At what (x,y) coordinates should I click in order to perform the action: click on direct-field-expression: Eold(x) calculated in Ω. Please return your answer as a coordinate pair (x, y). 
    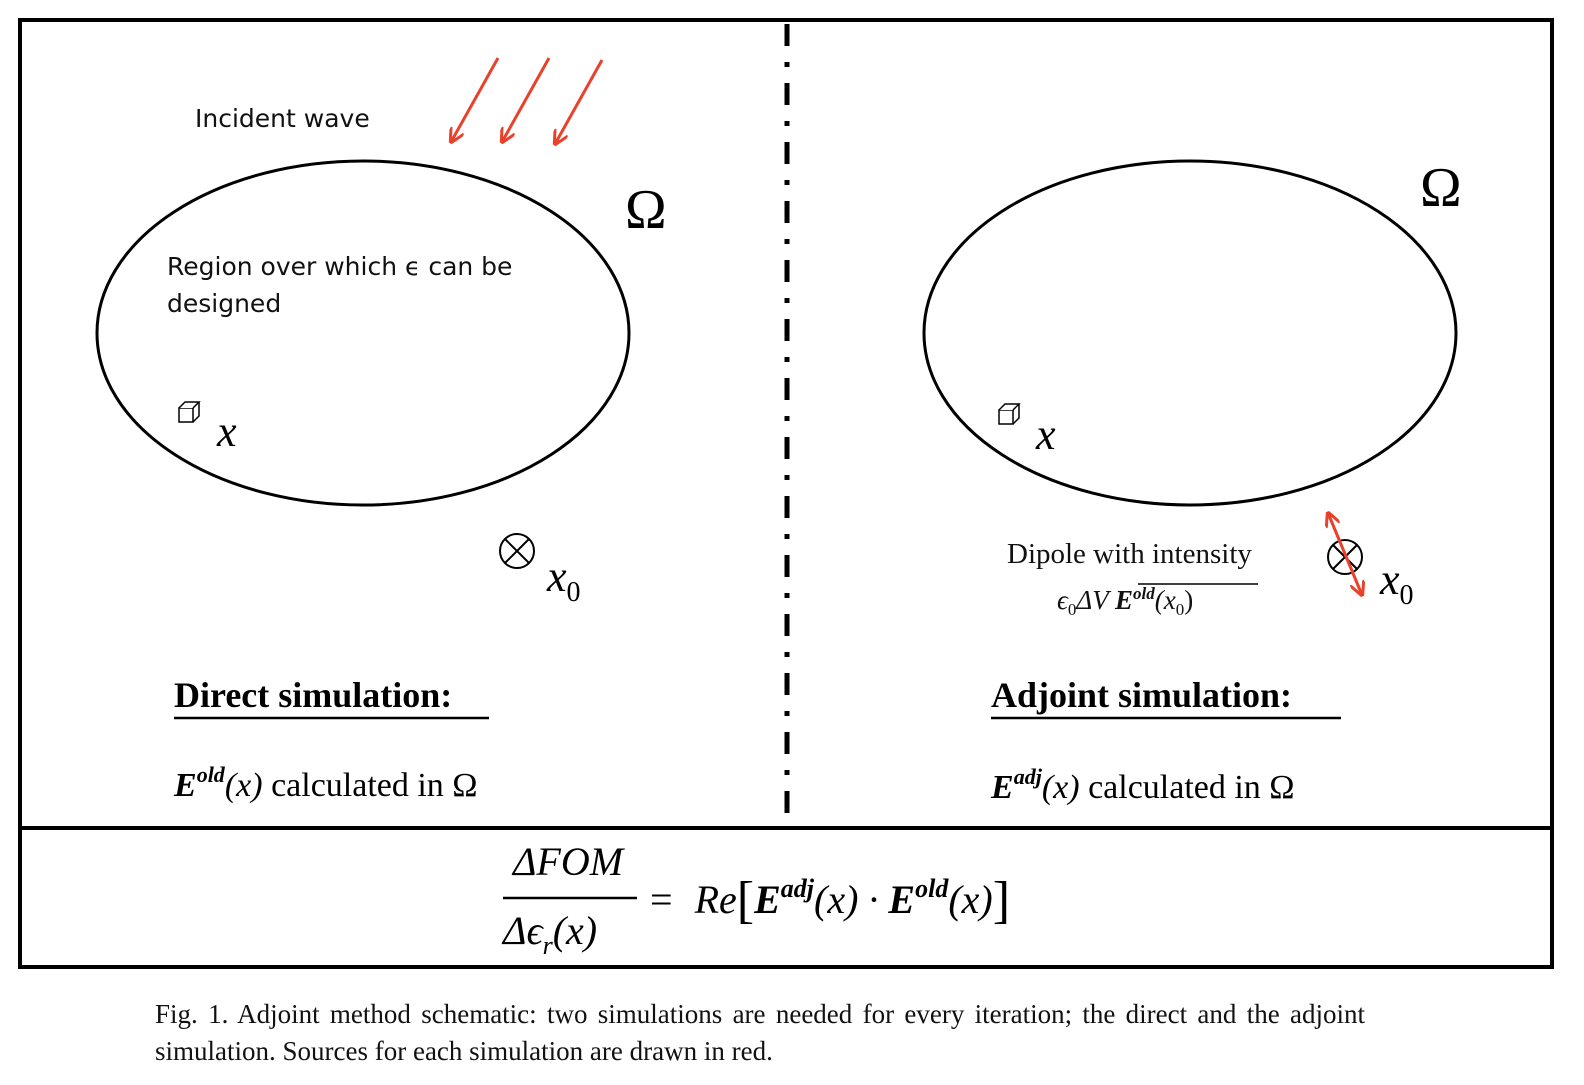
    Looking at the image, I should click on (325, 783).